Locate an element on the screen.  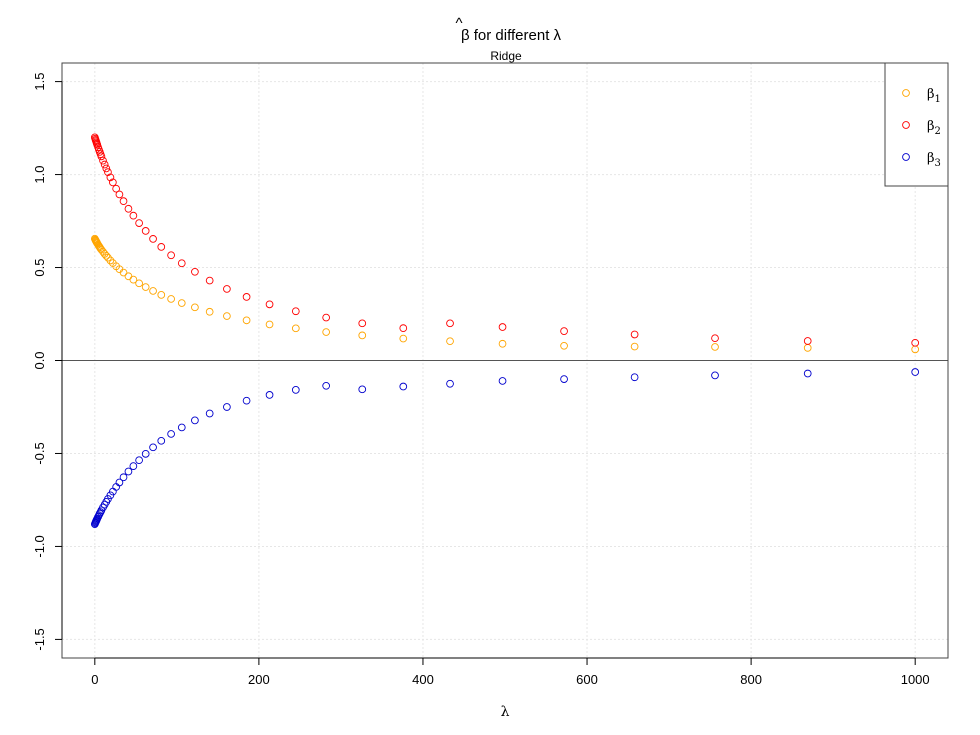
x-tick-label: 200 is located at coordinates (259, 679).